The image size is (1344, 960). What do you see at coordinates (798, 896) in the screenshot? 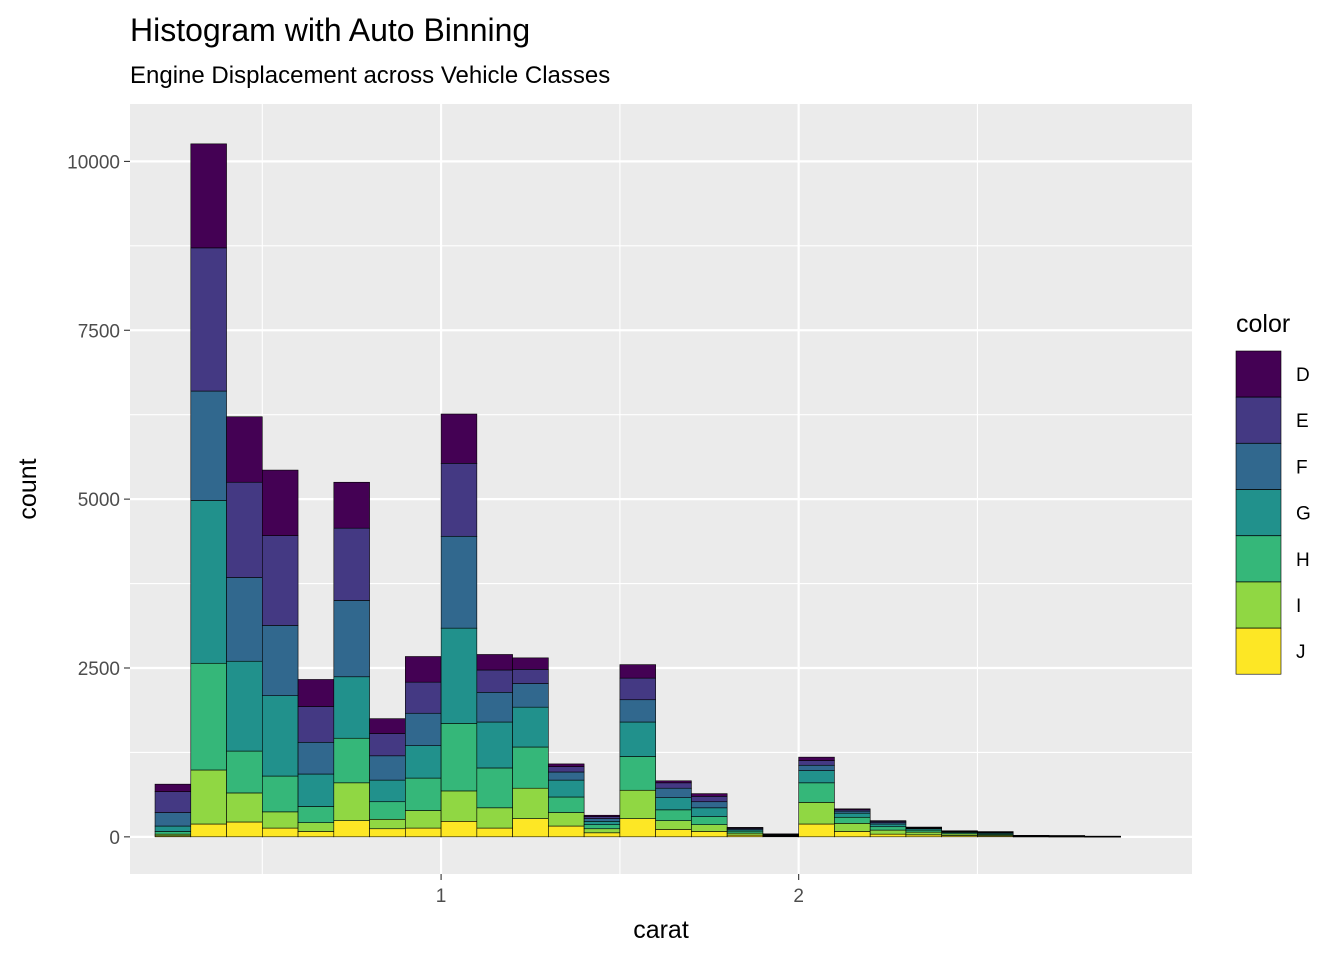
I see `x-tick-label: 2` at bounding box center [798, 896].